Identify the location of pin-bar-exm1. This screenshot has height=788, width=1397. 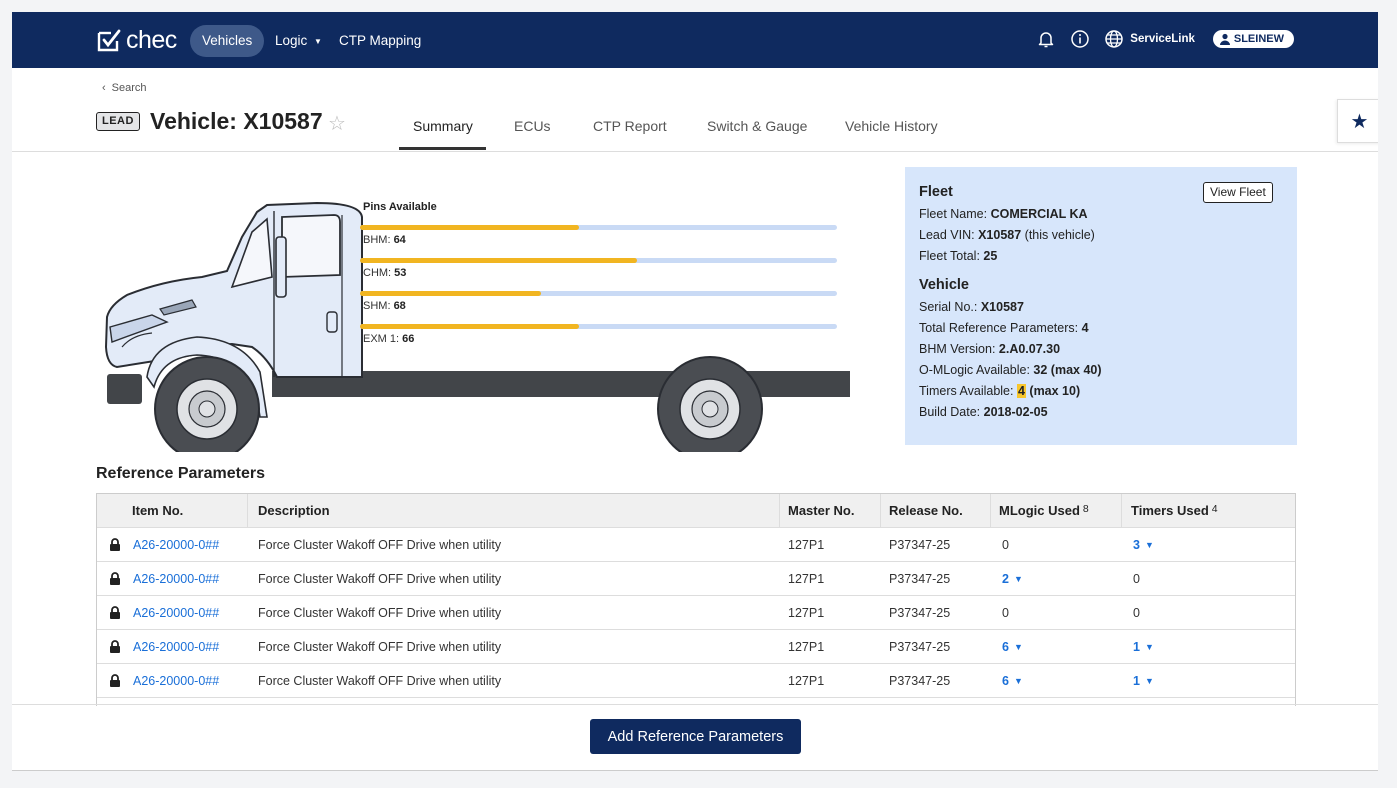
(598, 326).